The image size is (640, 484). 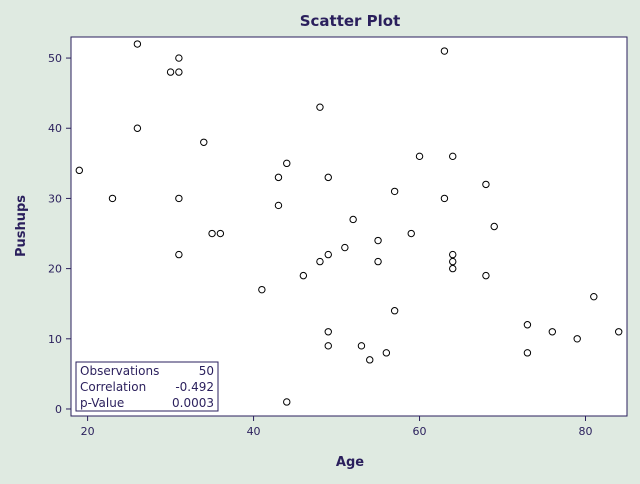 What do you see at coordinates (254, 431) in the screenshot?
I see `x-tick-label: 40` at bounding box center [254, 431].